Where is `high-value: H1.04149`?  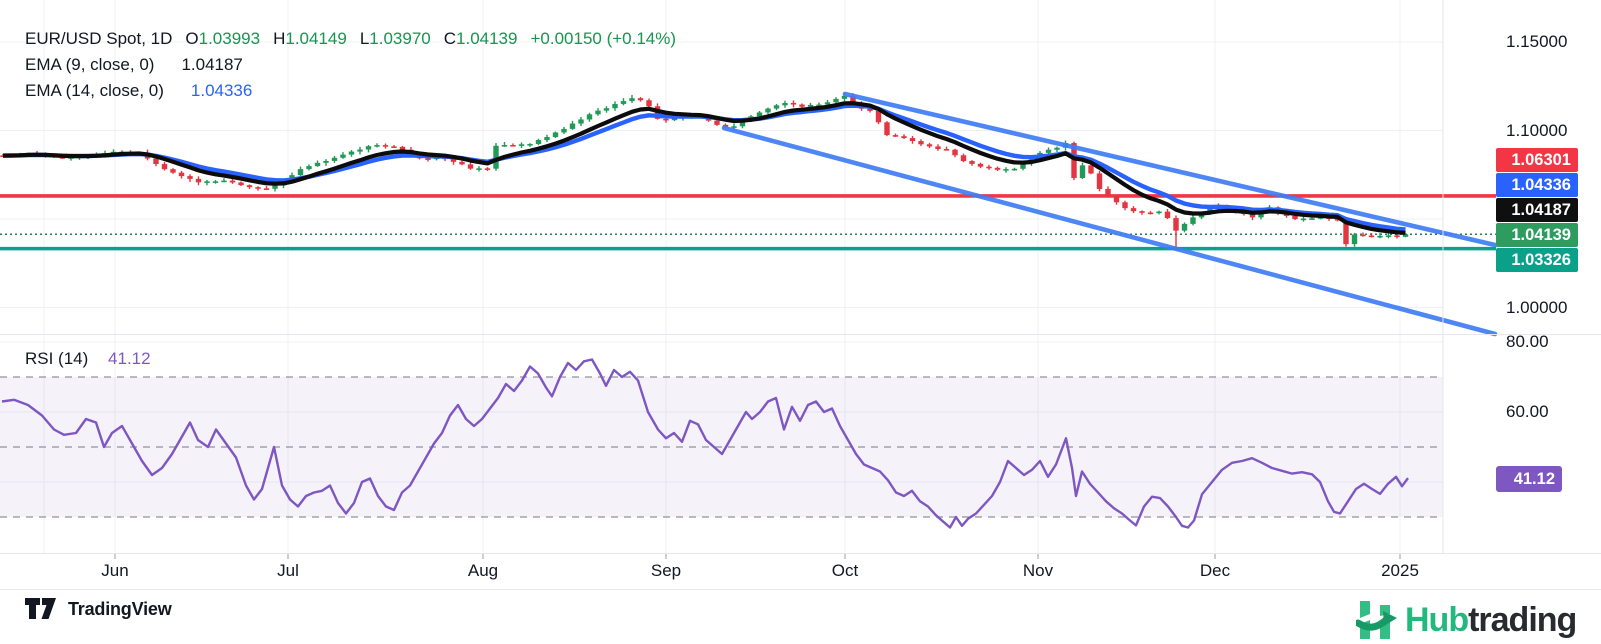 high-value: H1.04149 is located at coordinates (310, 38).